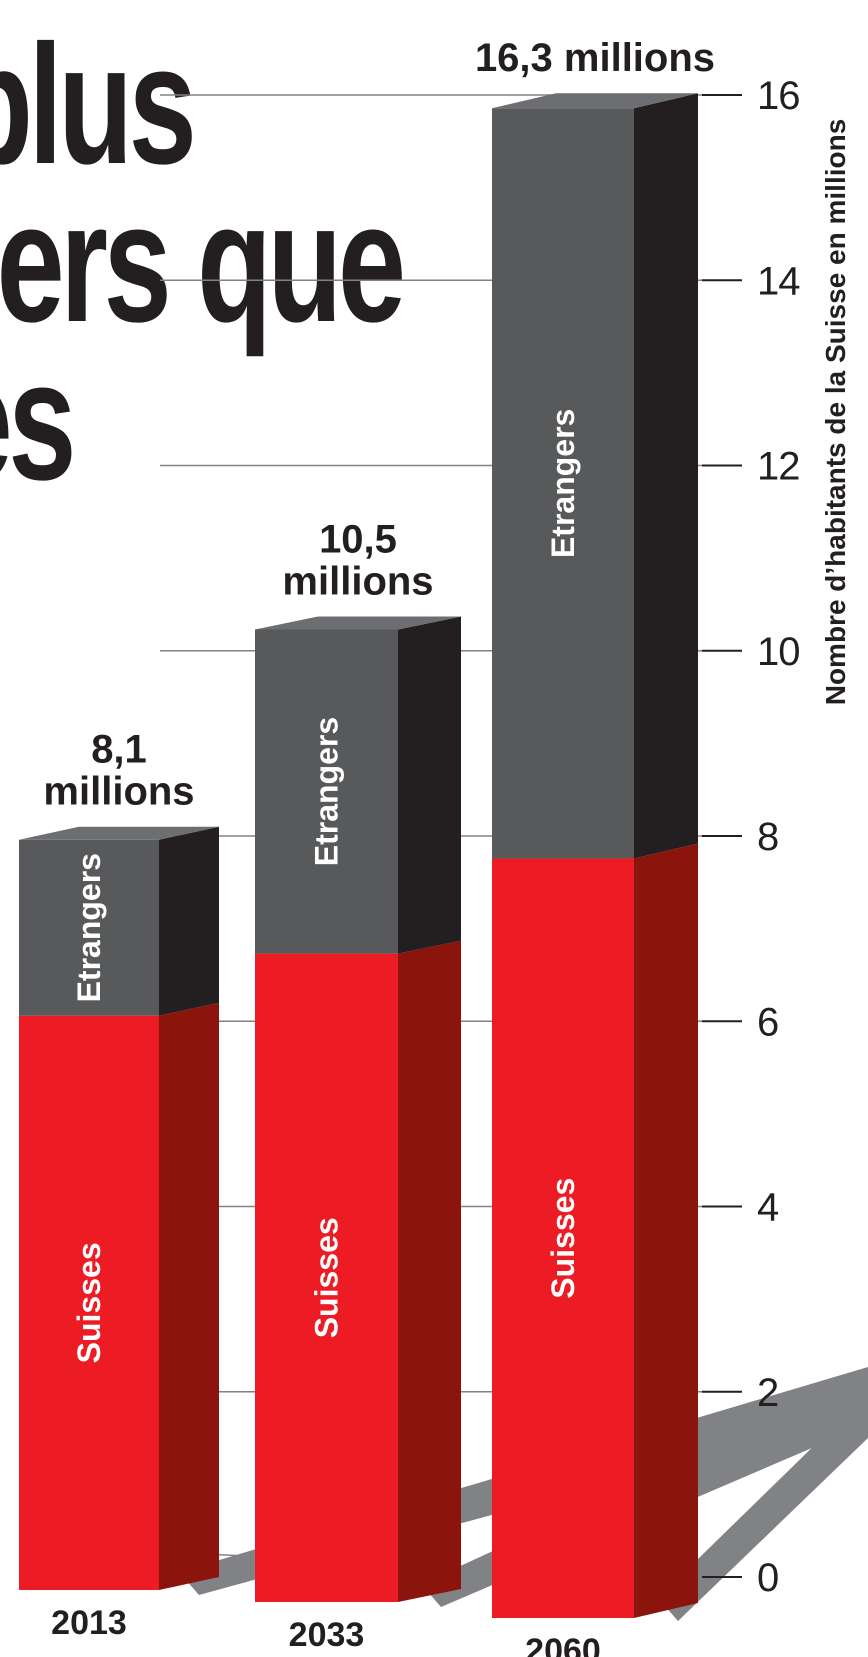 The image size is (868, 1657). What do you see at coordinates (778, 281) in the screenshot?
I see `y-tick-label: 14` at bounding box center [778, 281].